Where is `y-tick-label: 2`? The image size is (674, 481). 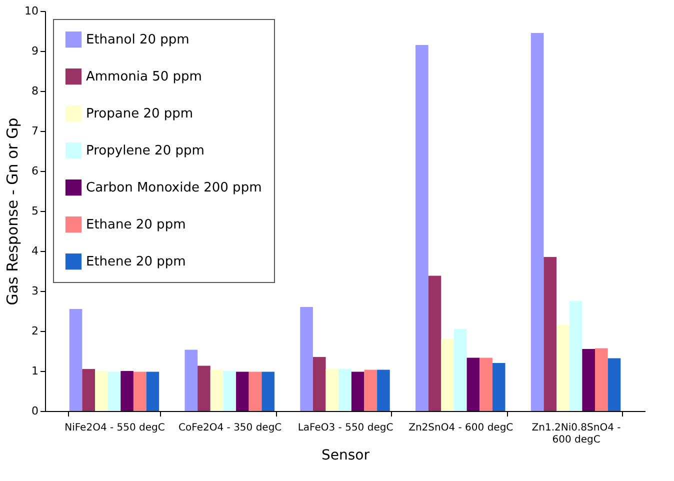
y-tick-label: 2 is located at coordinates (35, 331).